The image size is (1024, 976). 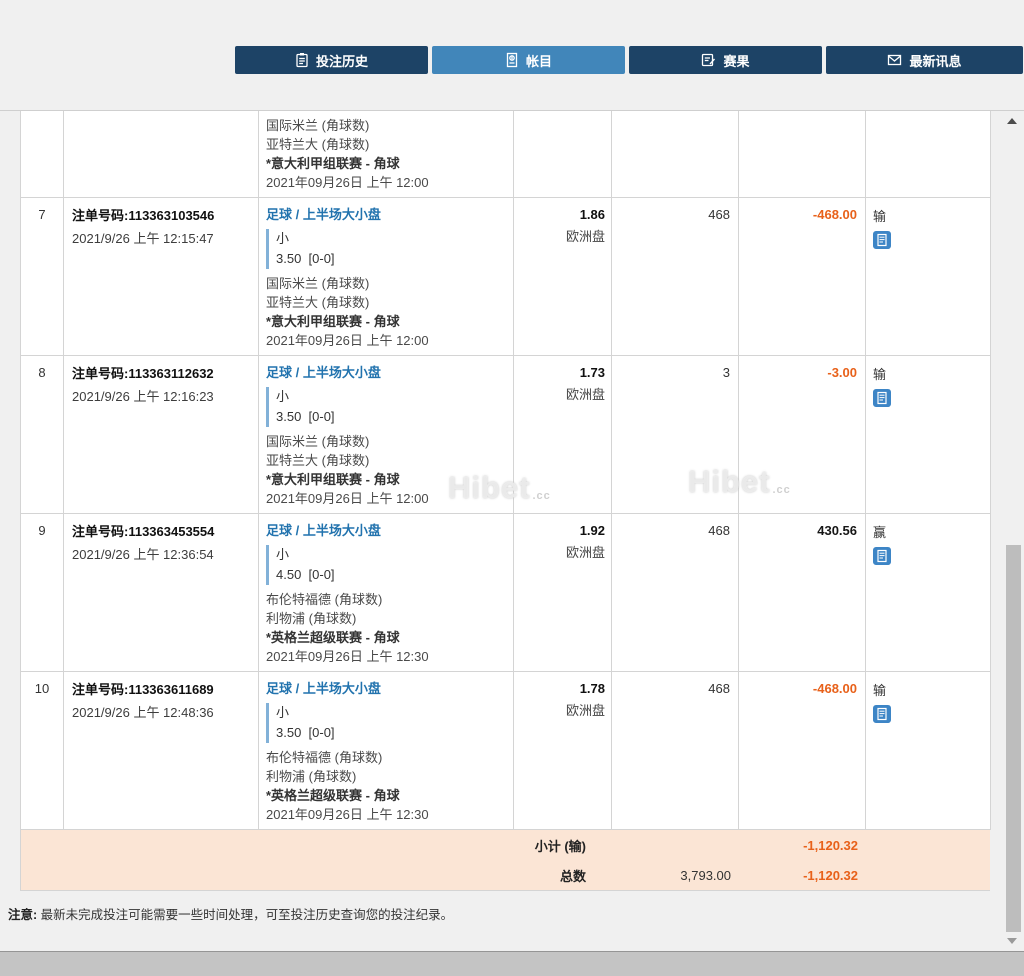 I want to click on nav-news-button: 最新讯息, so click(x=924, y=60).